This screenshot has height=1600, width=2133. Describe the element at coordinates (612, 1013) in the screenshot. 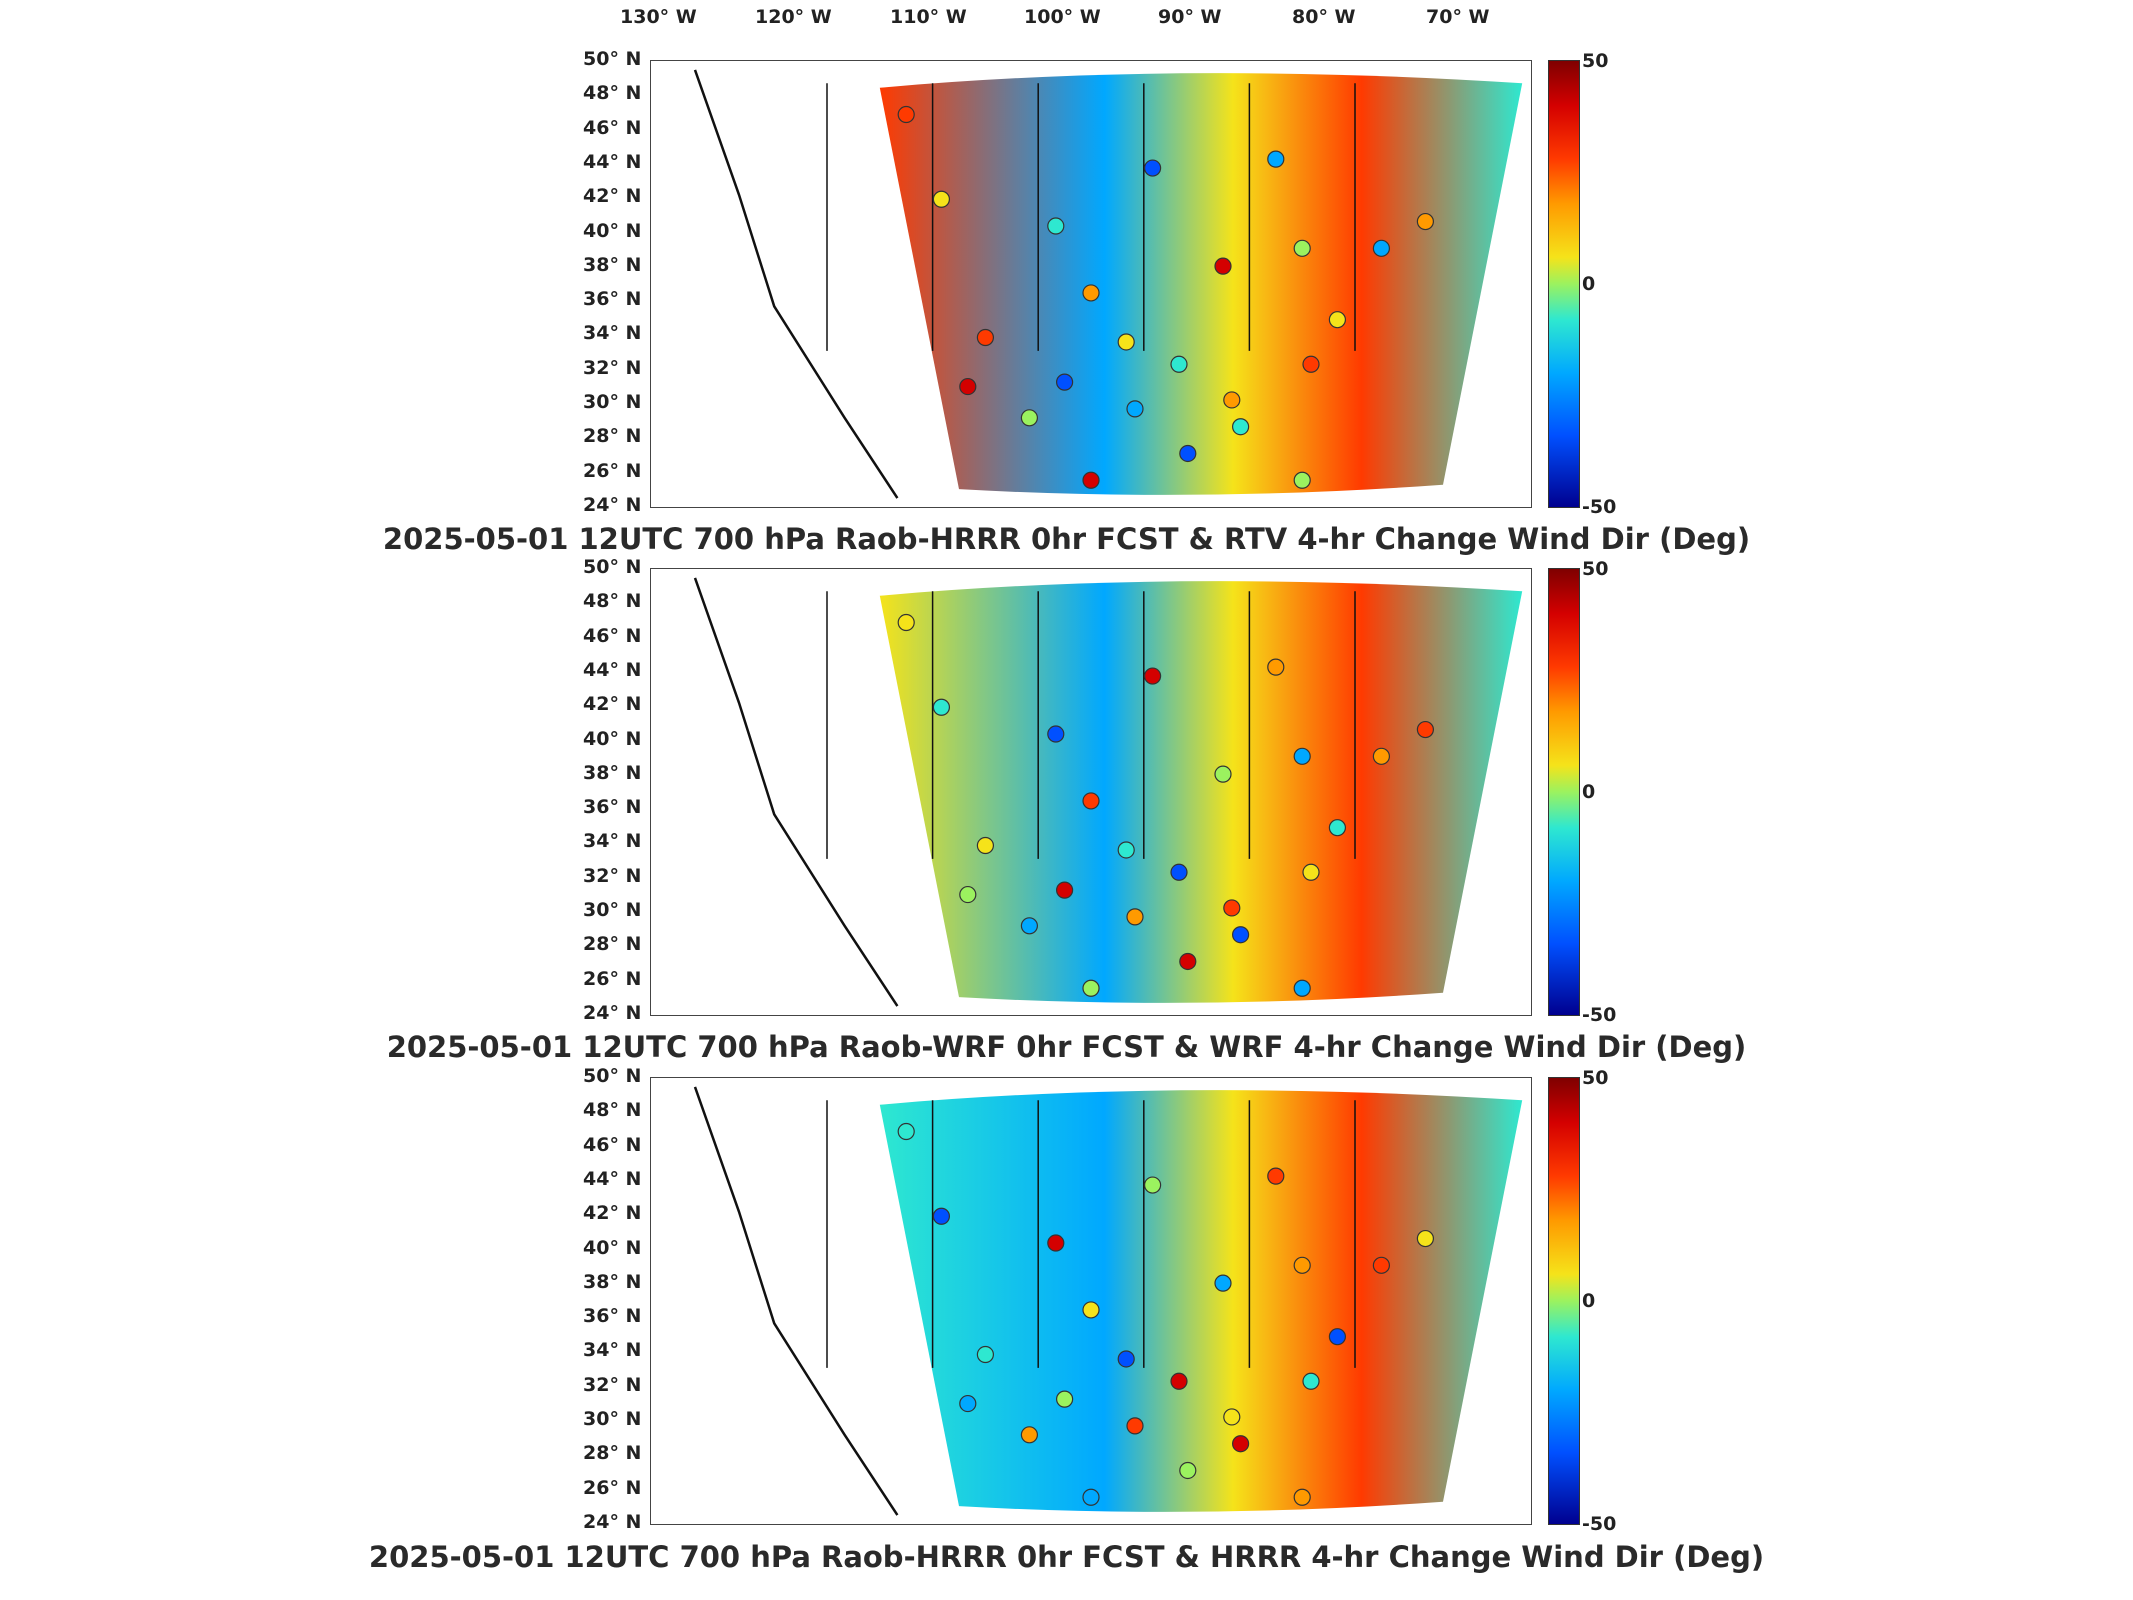

I see `latitude-tick-label: 24° N` at that location.